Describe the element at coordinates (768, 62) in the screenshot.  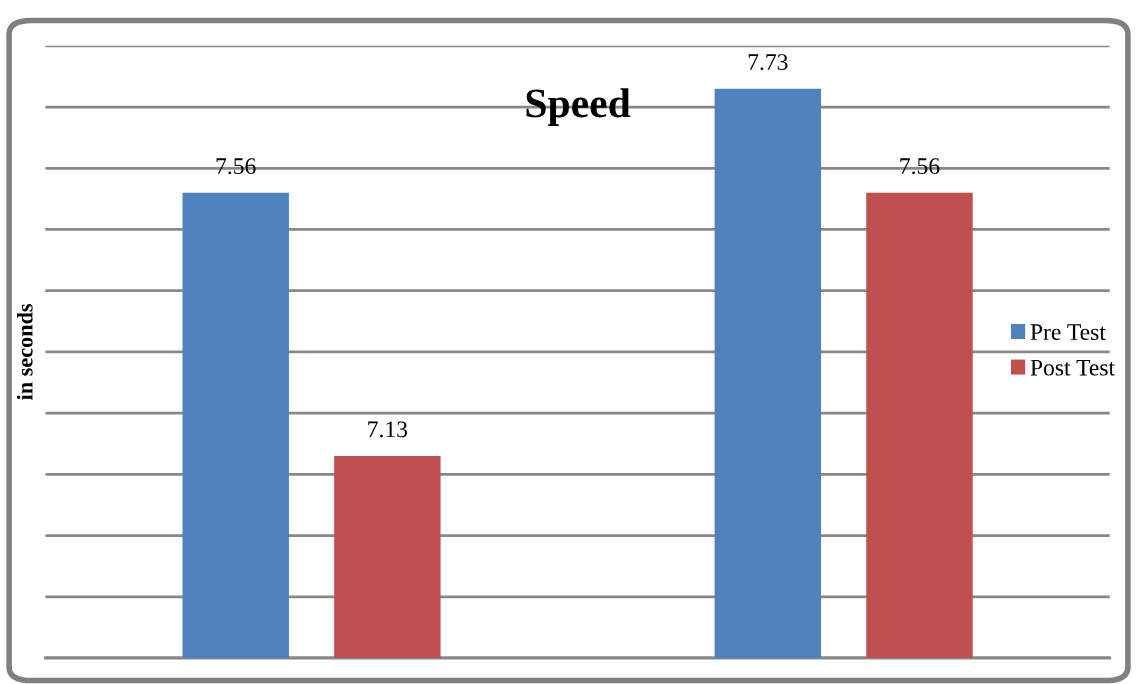
I see `data-label: 7.73` at that location.